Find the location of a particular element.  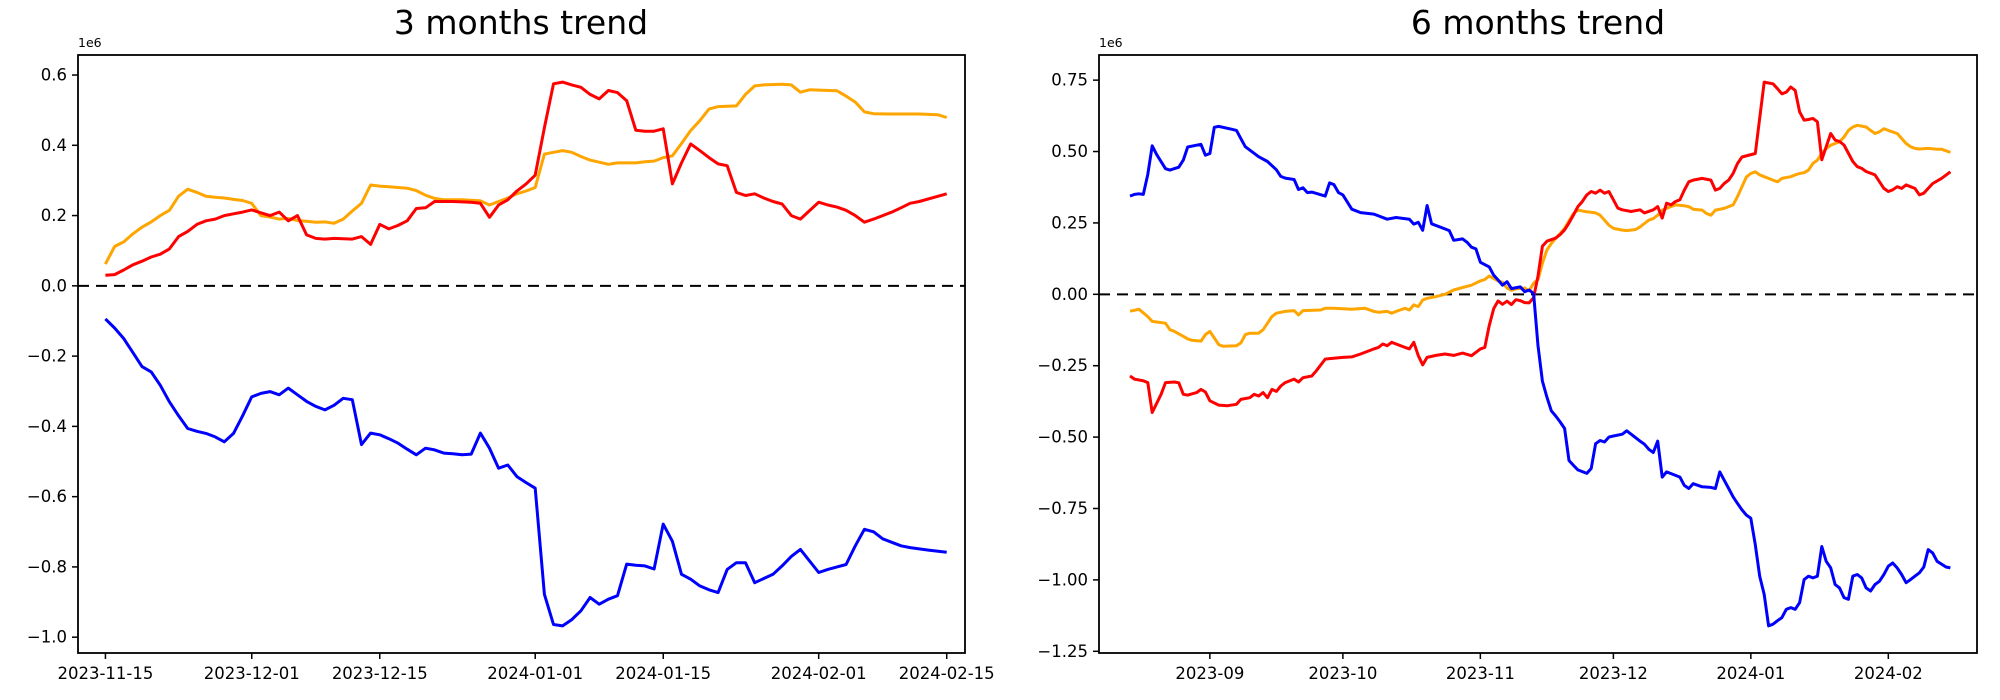

y-tick-label: −0.75 is located at coordinates (1062, 508).